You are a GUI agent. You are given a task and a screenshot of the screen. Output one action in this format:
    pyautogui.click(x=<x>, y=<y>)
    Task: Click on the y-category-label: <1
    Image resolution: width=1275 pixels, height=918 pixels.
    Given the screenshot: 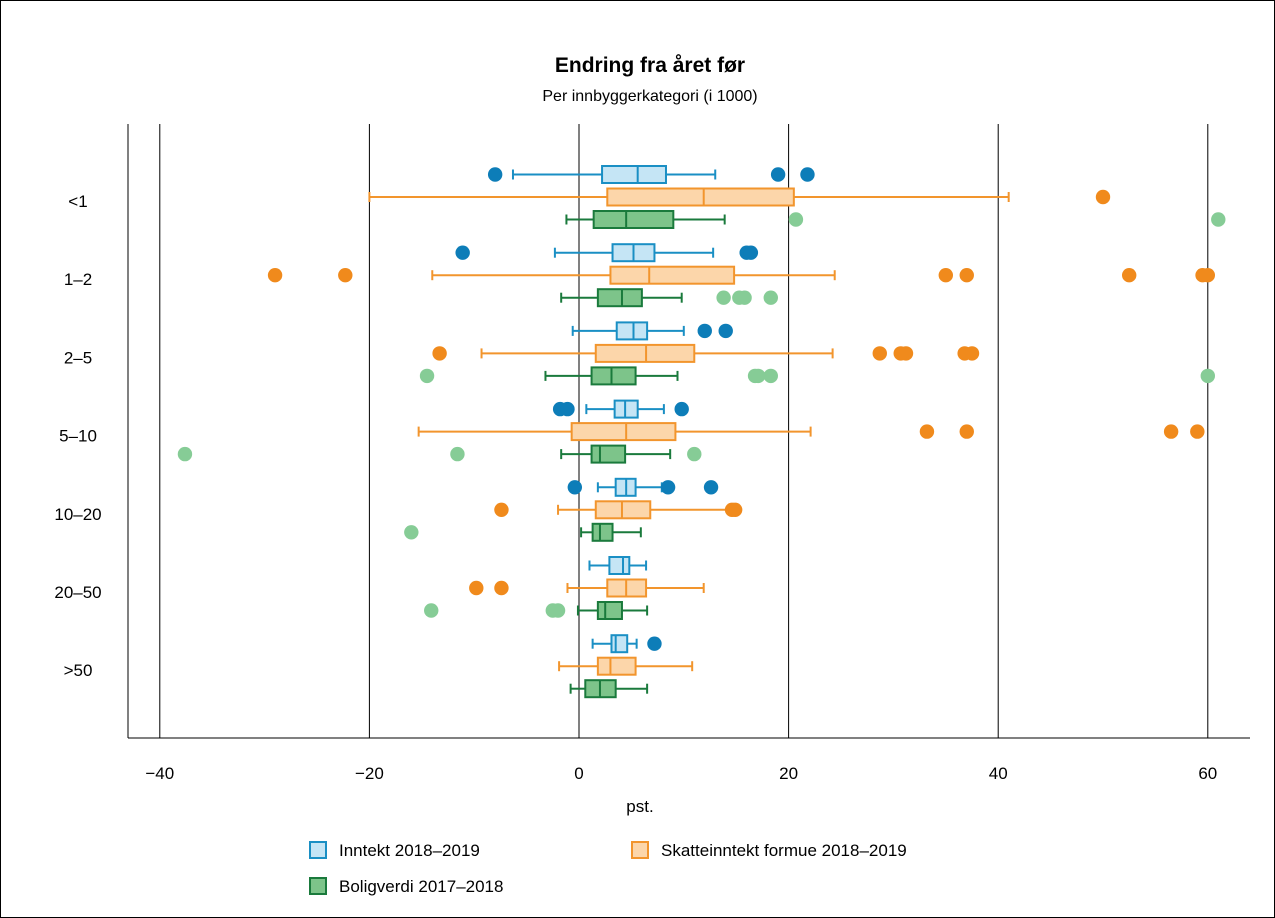 What is the action you would take?
    pyautogui.click(x=77, y=201)
    